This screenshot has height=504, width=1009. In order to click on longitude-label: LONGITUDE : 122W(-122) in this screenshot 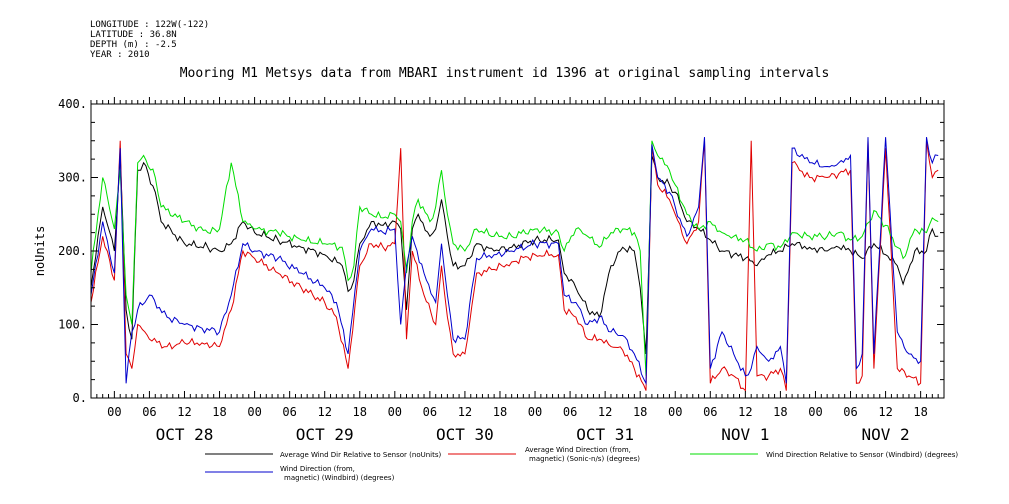, I will do `click(150, 25)`.